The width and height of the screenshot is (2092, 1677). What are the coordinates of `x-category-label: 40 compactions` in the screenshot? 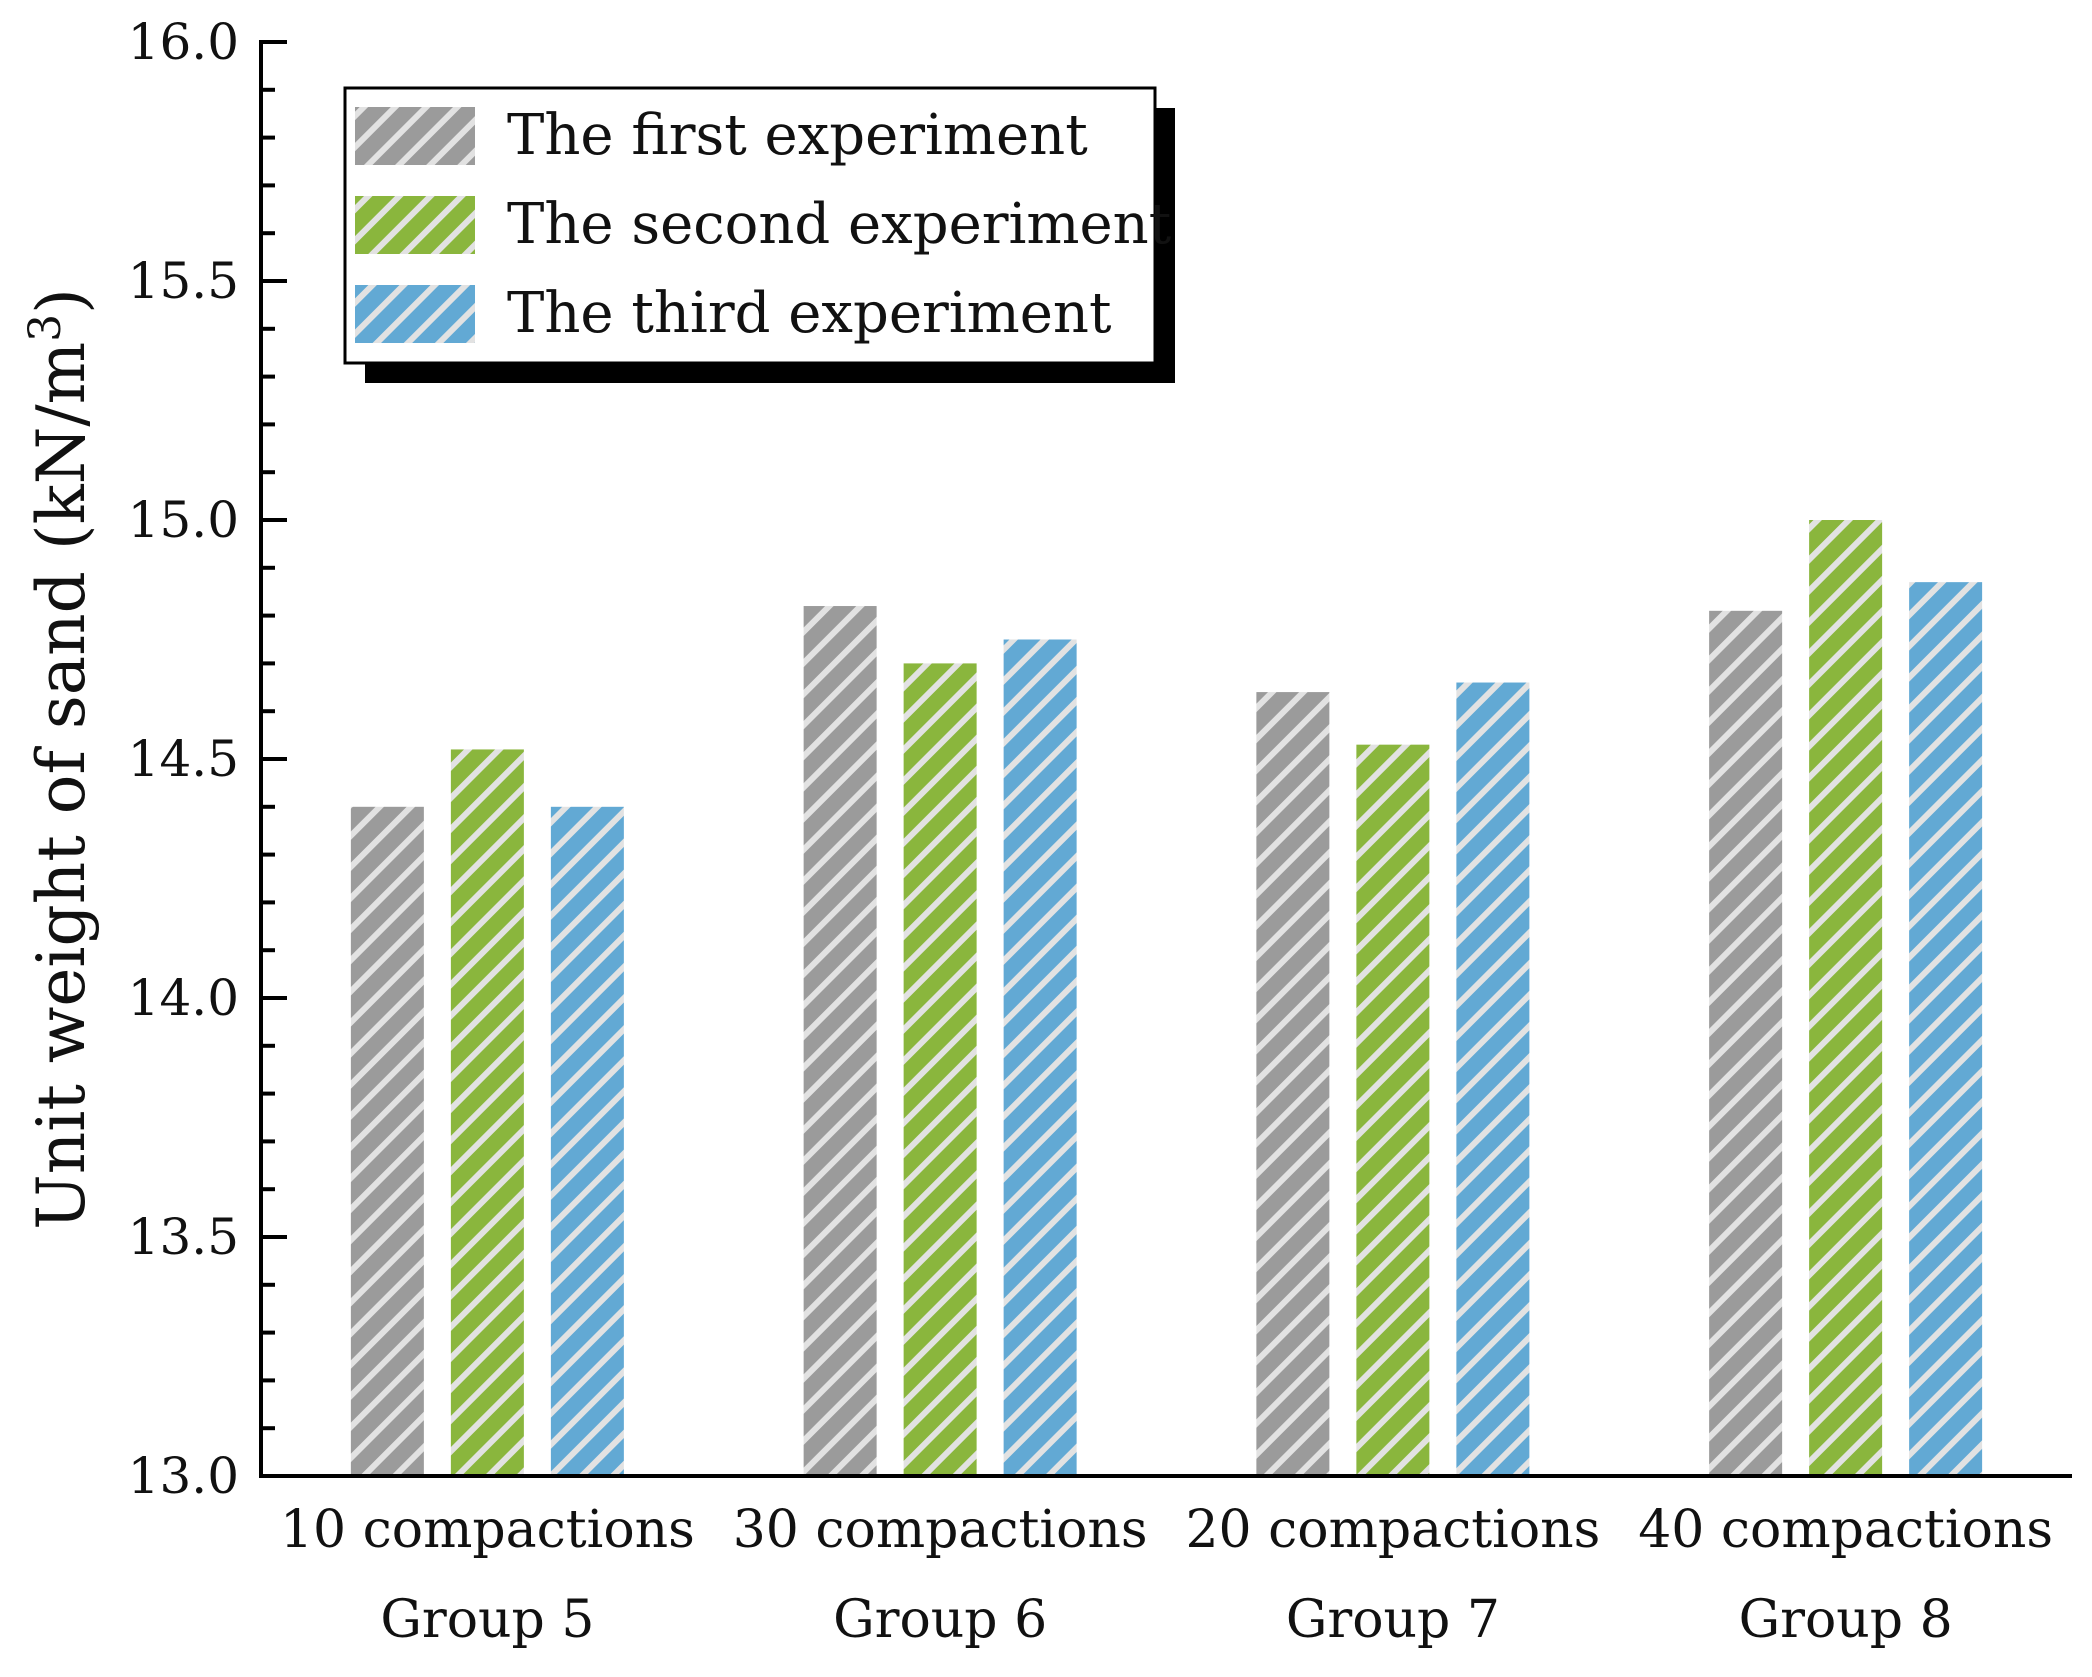 It's located at (1845, 1530).